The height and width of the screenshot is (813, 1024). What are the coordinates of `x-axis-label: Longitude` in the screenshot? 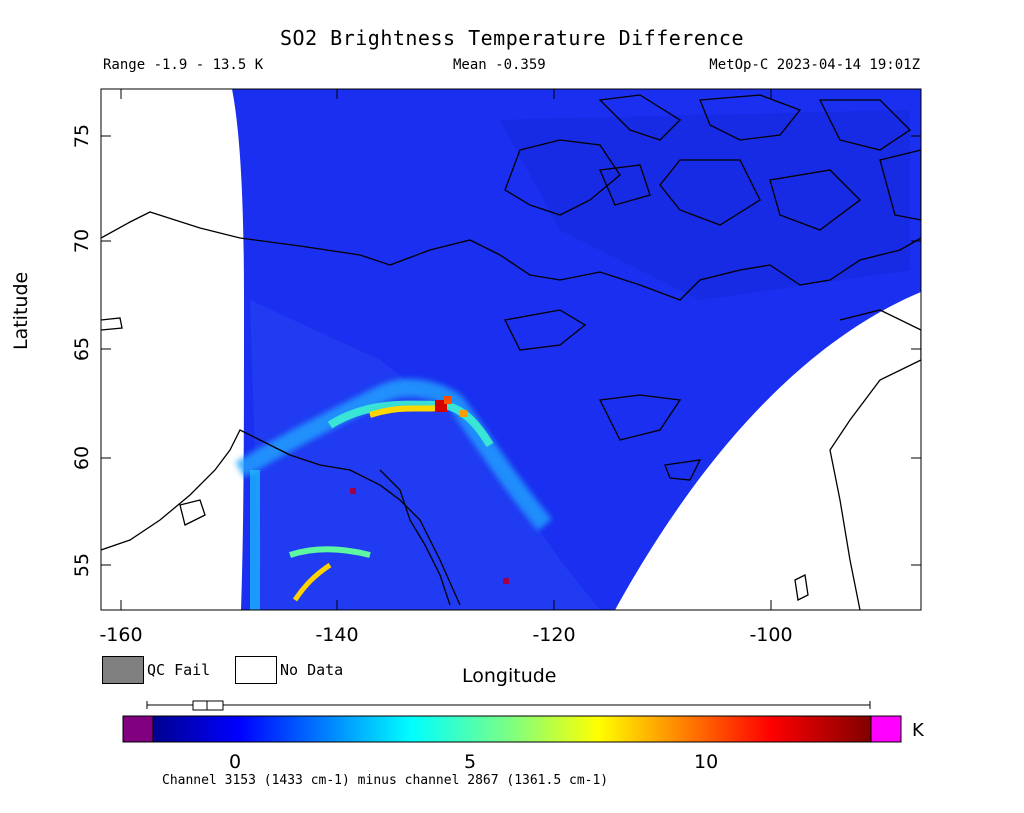 It's located at (509, 676).